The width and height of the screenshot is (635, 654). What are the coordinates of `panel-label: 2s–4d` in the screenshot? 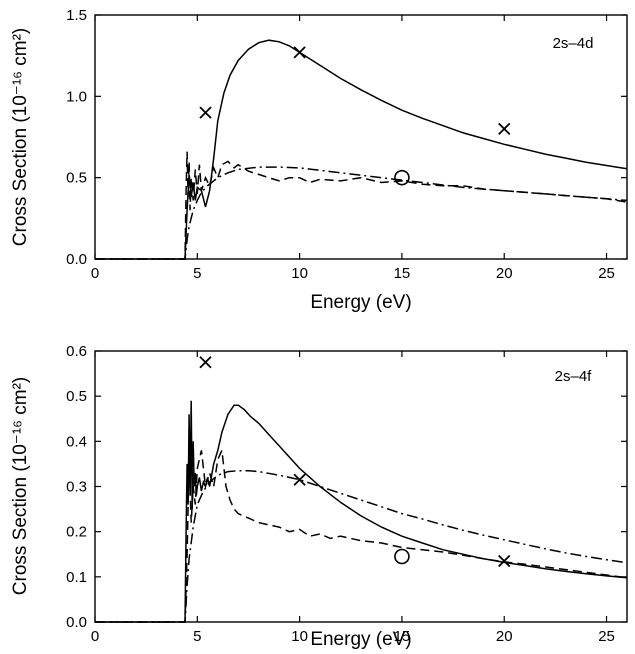 It's located at (573, 43).